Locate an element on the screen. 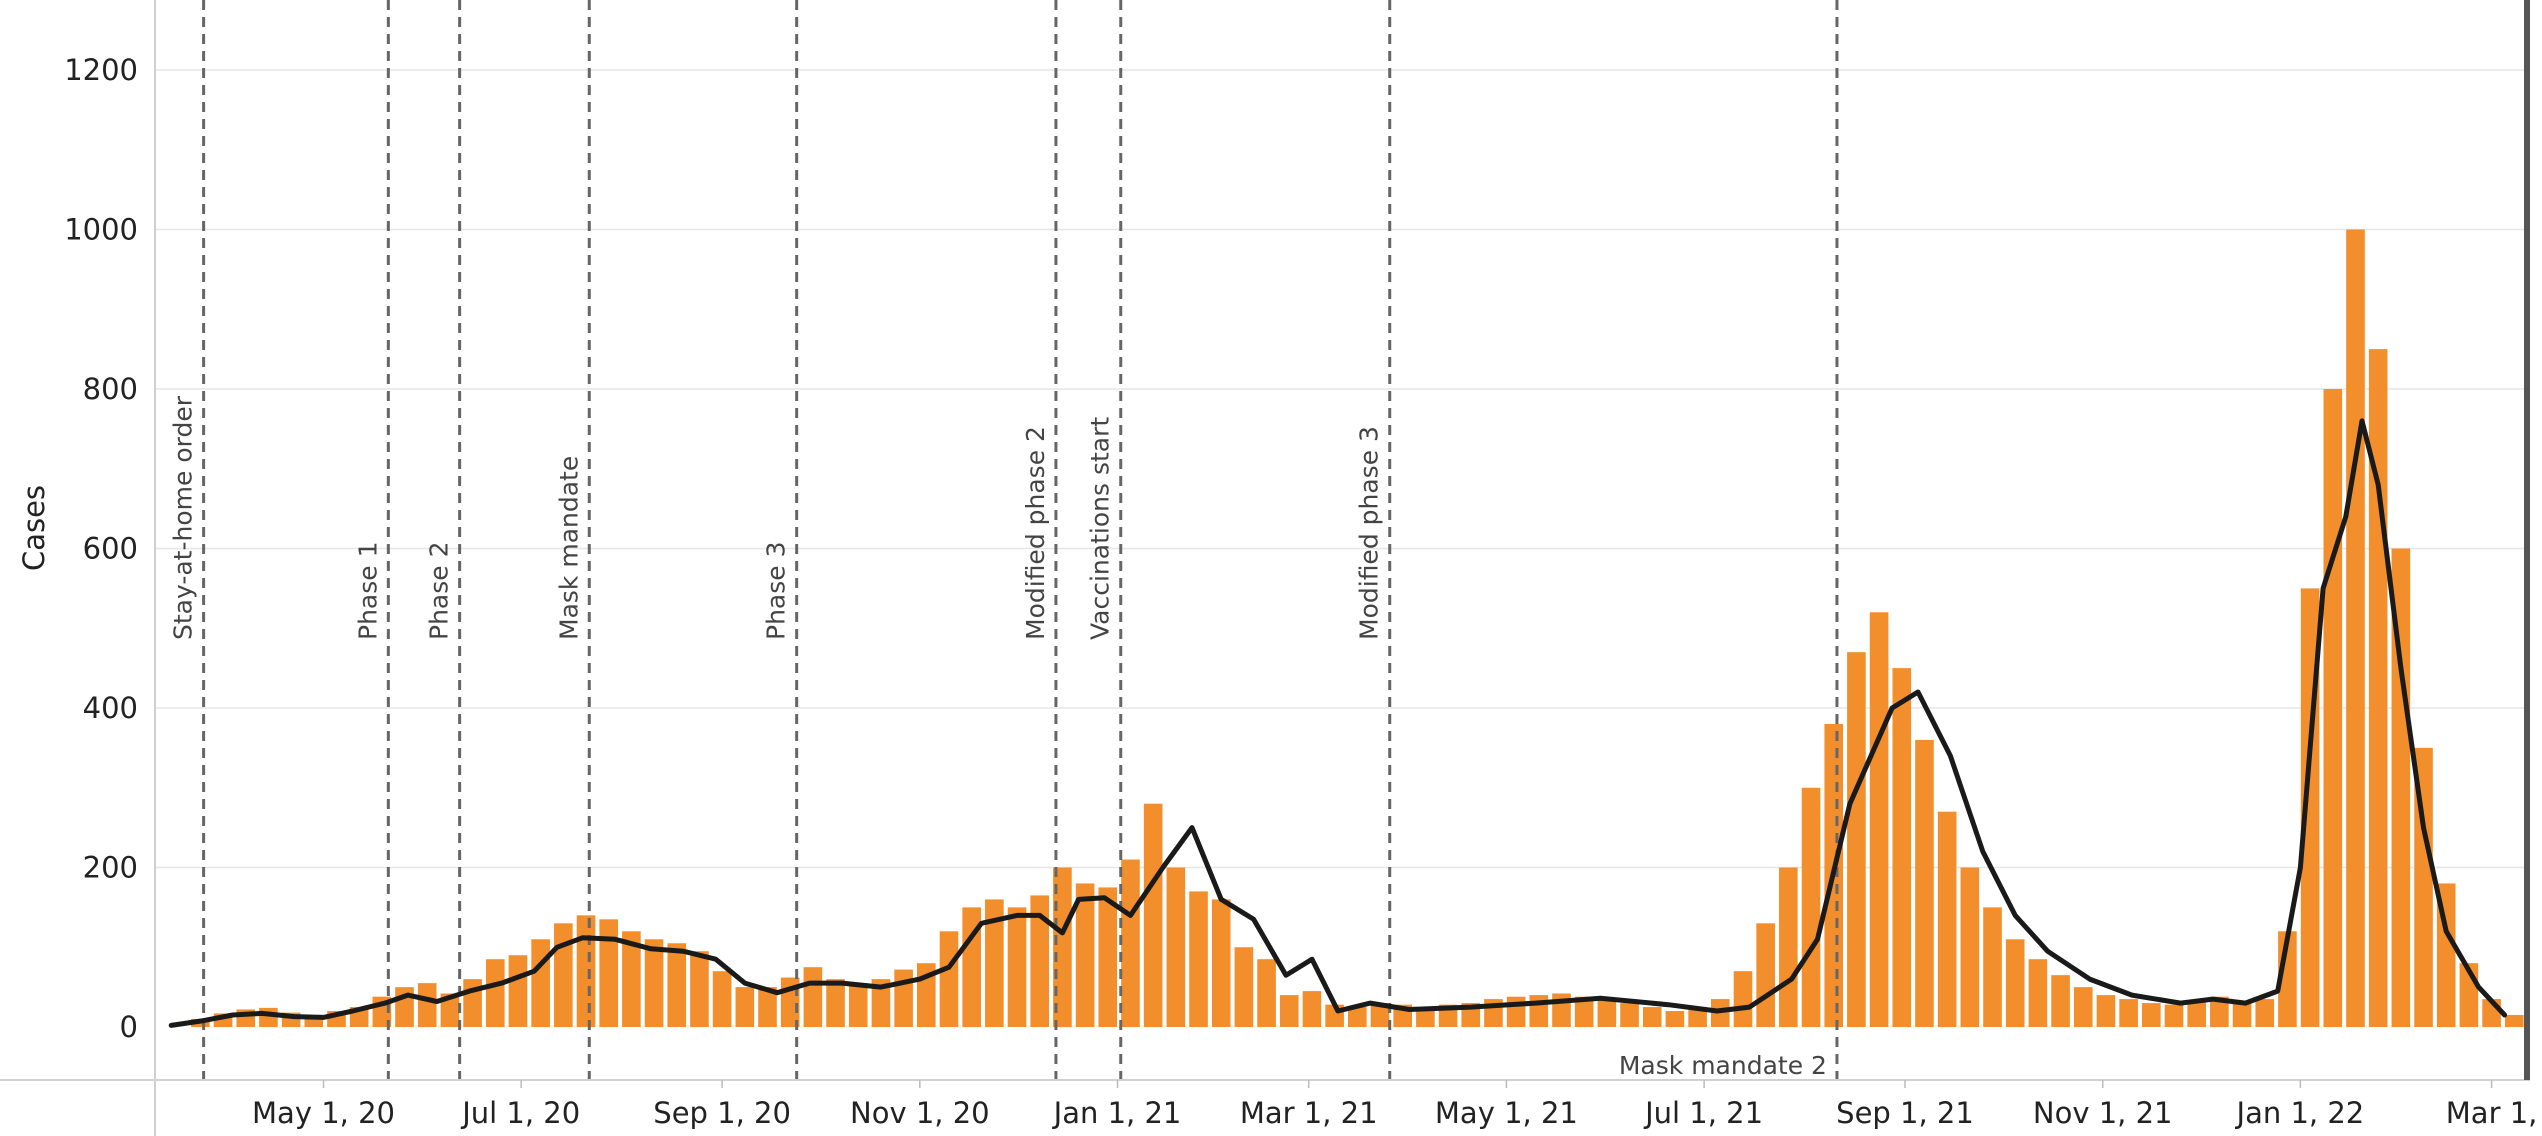 This screenshot has width=2542, height=1136. event-label: Mask mandate is located at coordinates (568, 548).